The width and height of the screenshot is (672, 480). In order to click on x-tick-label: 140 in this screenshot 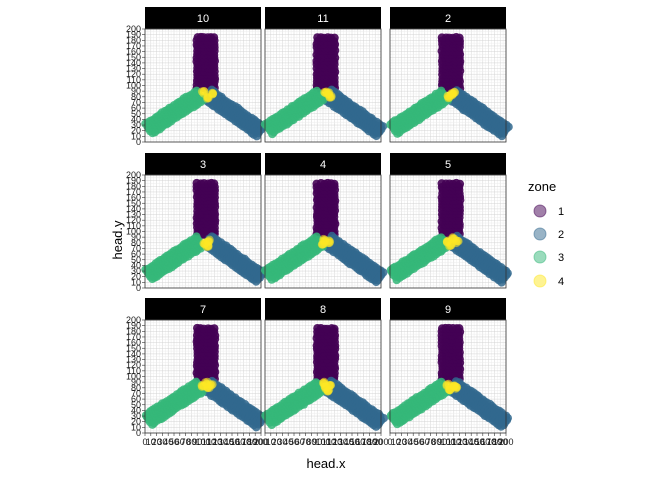, I will do `click(346, 442)`.